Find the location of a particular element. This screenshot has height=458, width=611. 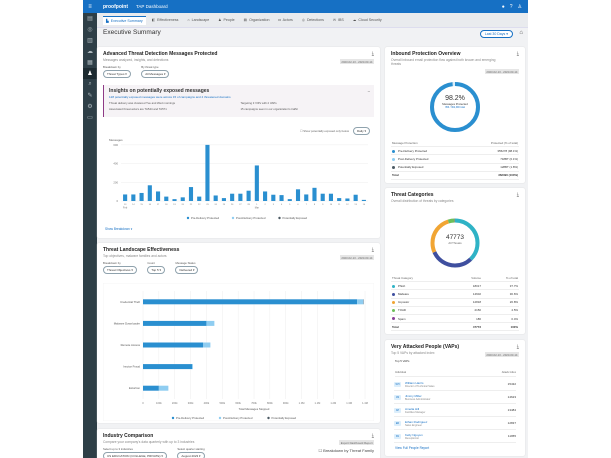

export-button: Export Dashboard Report is located at coordinates (356, 442).